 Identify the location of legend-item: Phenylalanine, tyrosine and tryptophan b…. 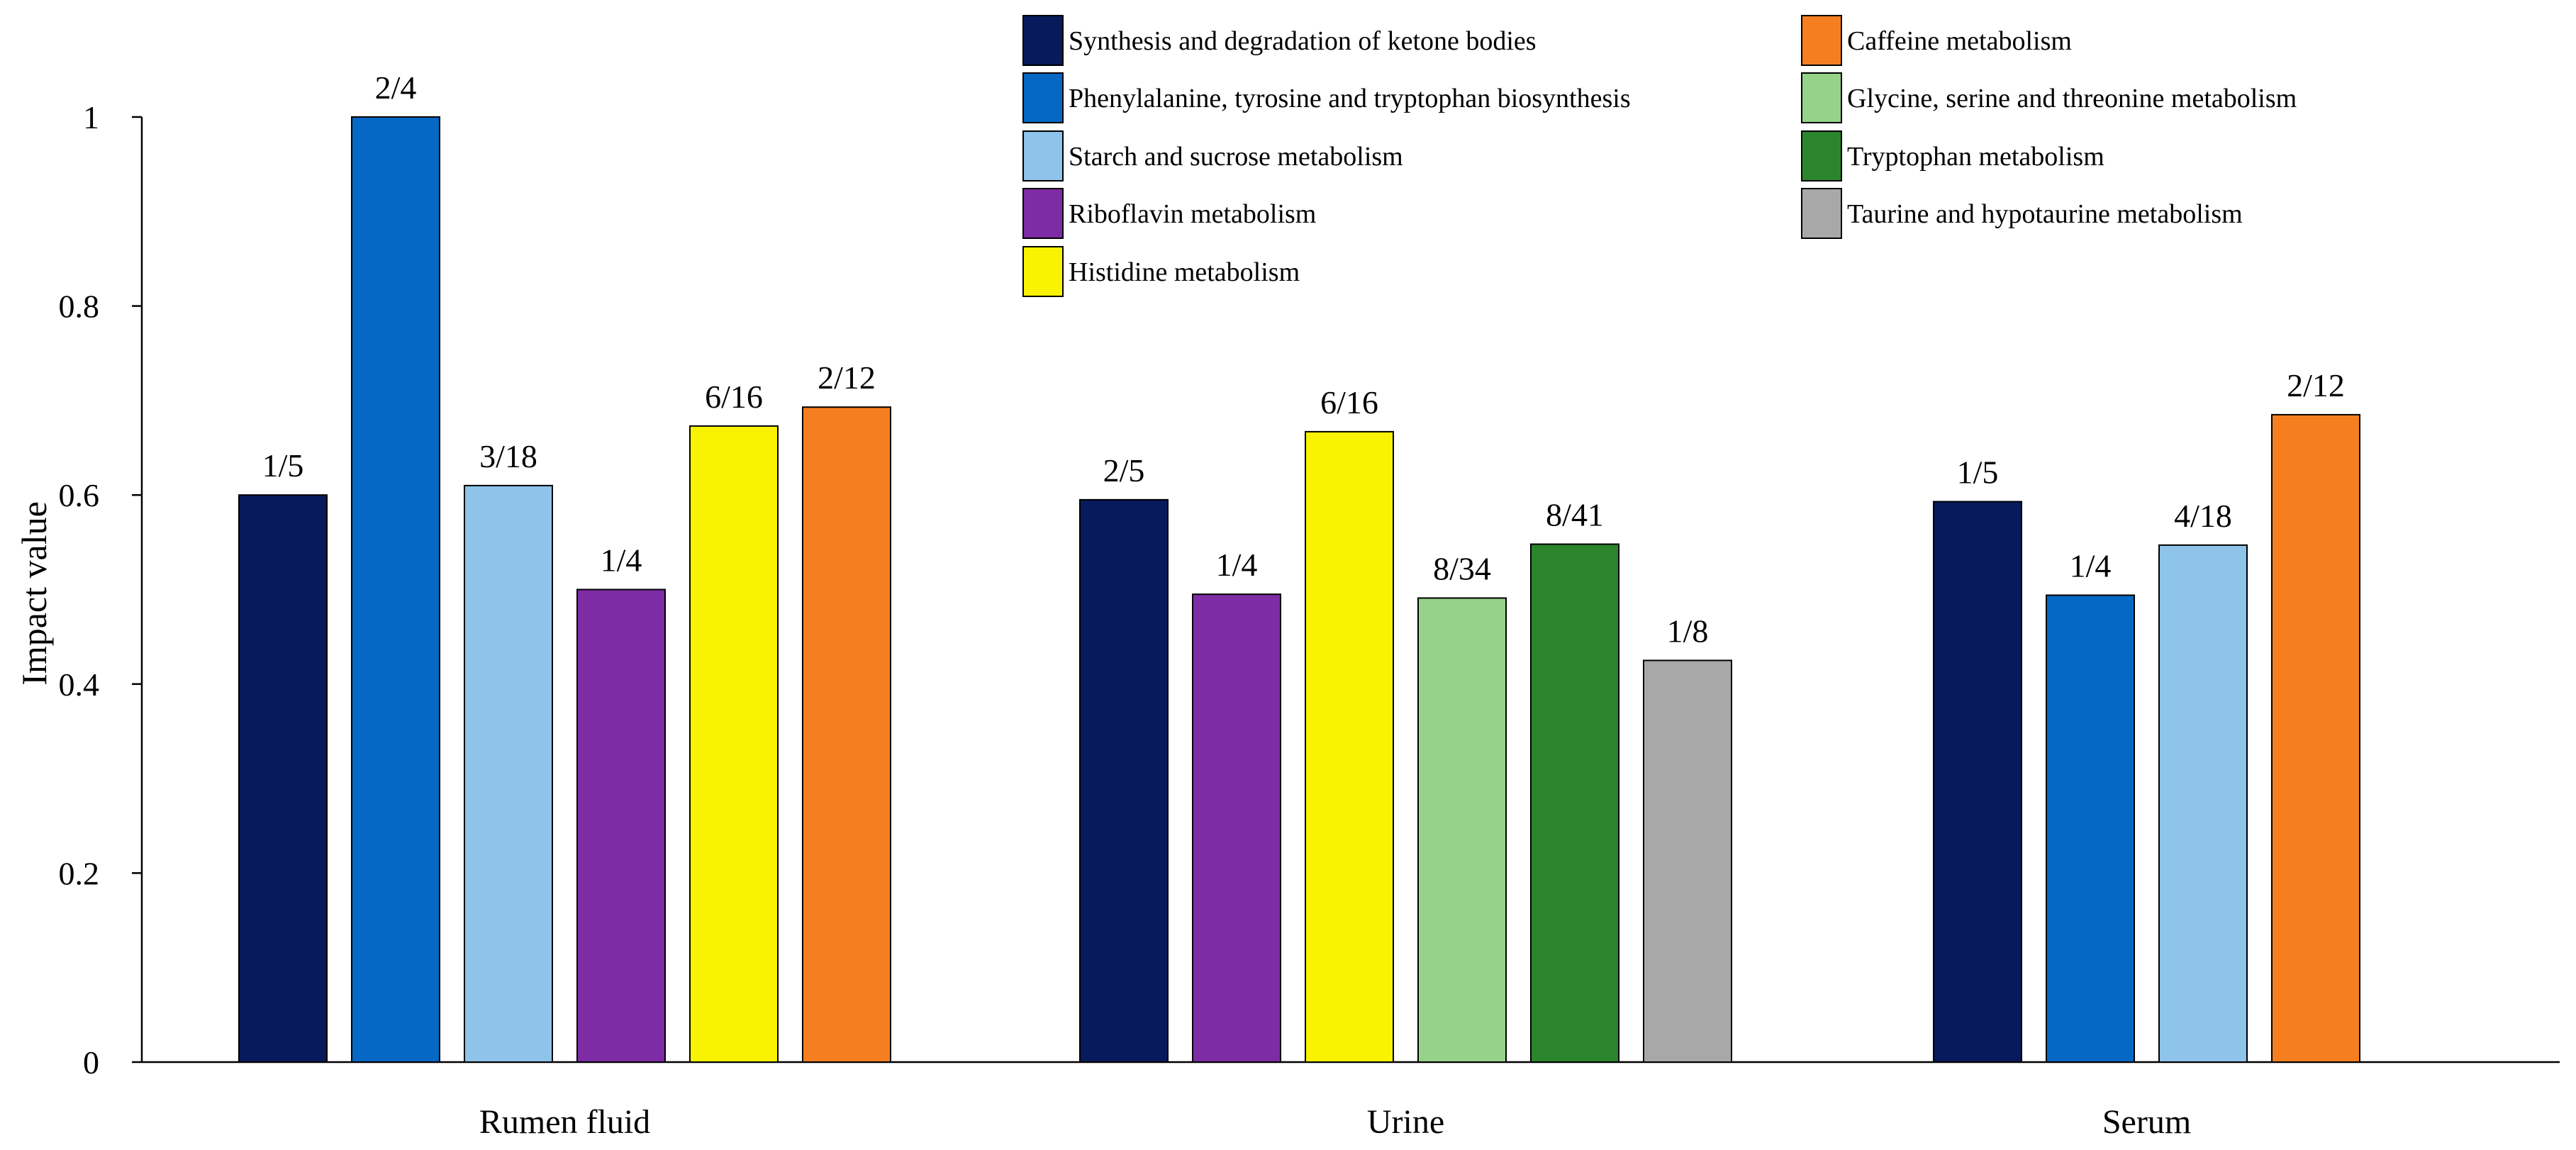
(1326, 97).